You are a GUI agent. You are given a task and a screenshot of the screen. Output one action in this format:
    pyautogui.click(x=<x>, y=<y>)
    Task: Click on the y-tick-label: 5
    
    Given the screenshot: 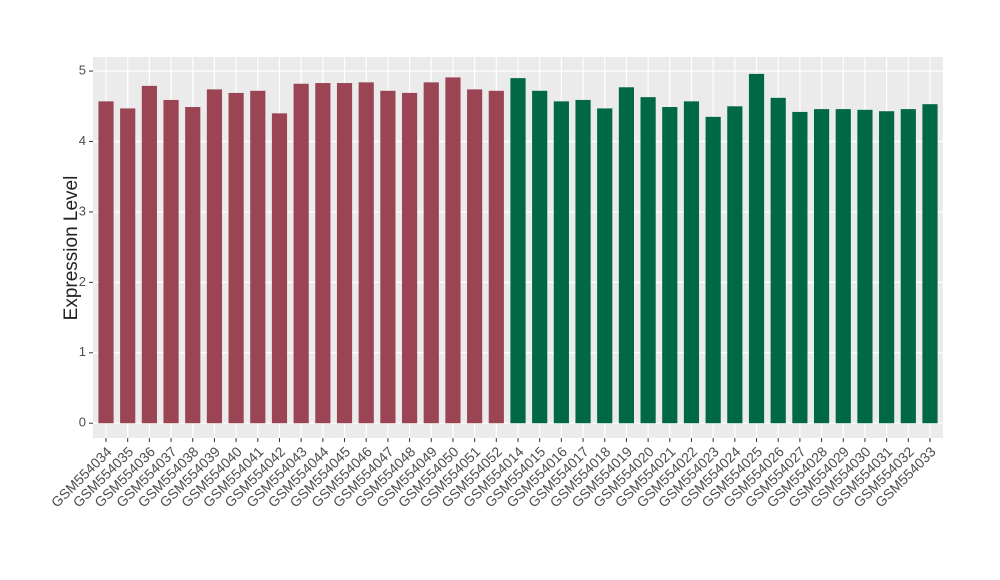 What is the action you would take?
    pyautogui.click(x=82, y=70)
    